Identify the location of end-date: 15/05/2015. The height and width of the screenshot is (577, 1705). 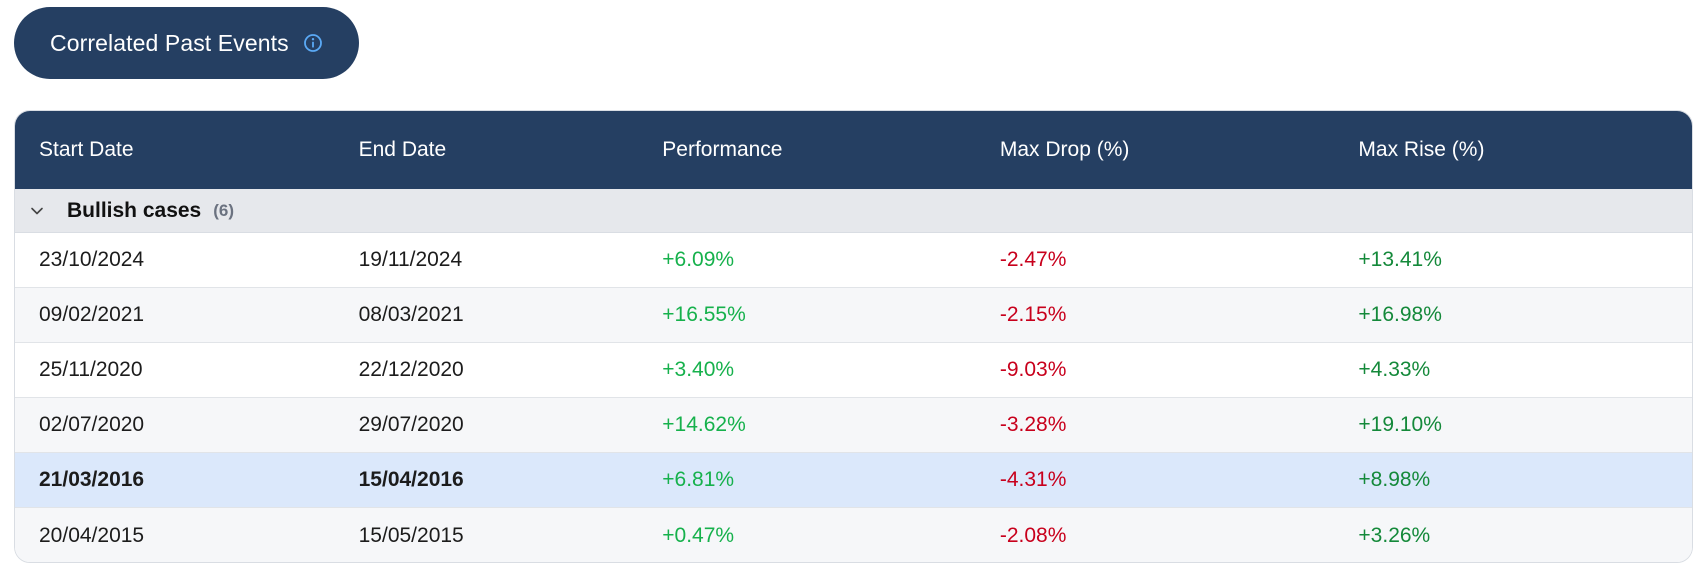
(411, 535).